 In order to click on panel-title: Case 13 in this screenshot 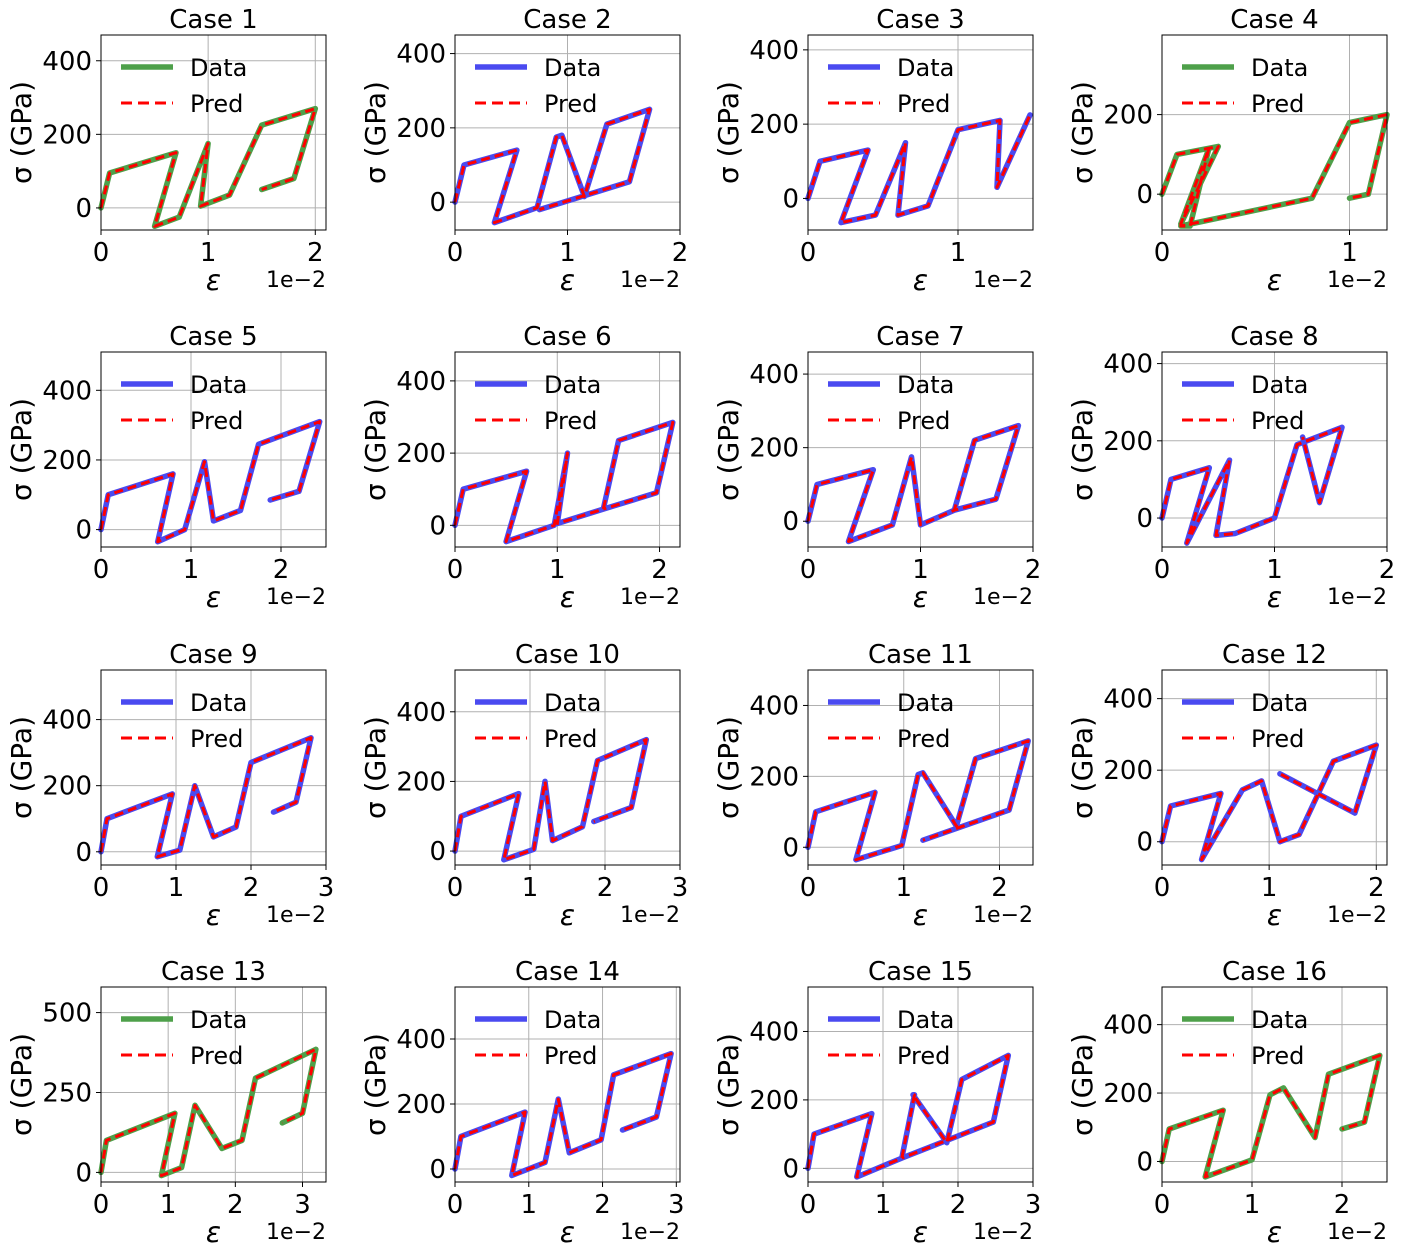, I will do `click(213, 972)`.